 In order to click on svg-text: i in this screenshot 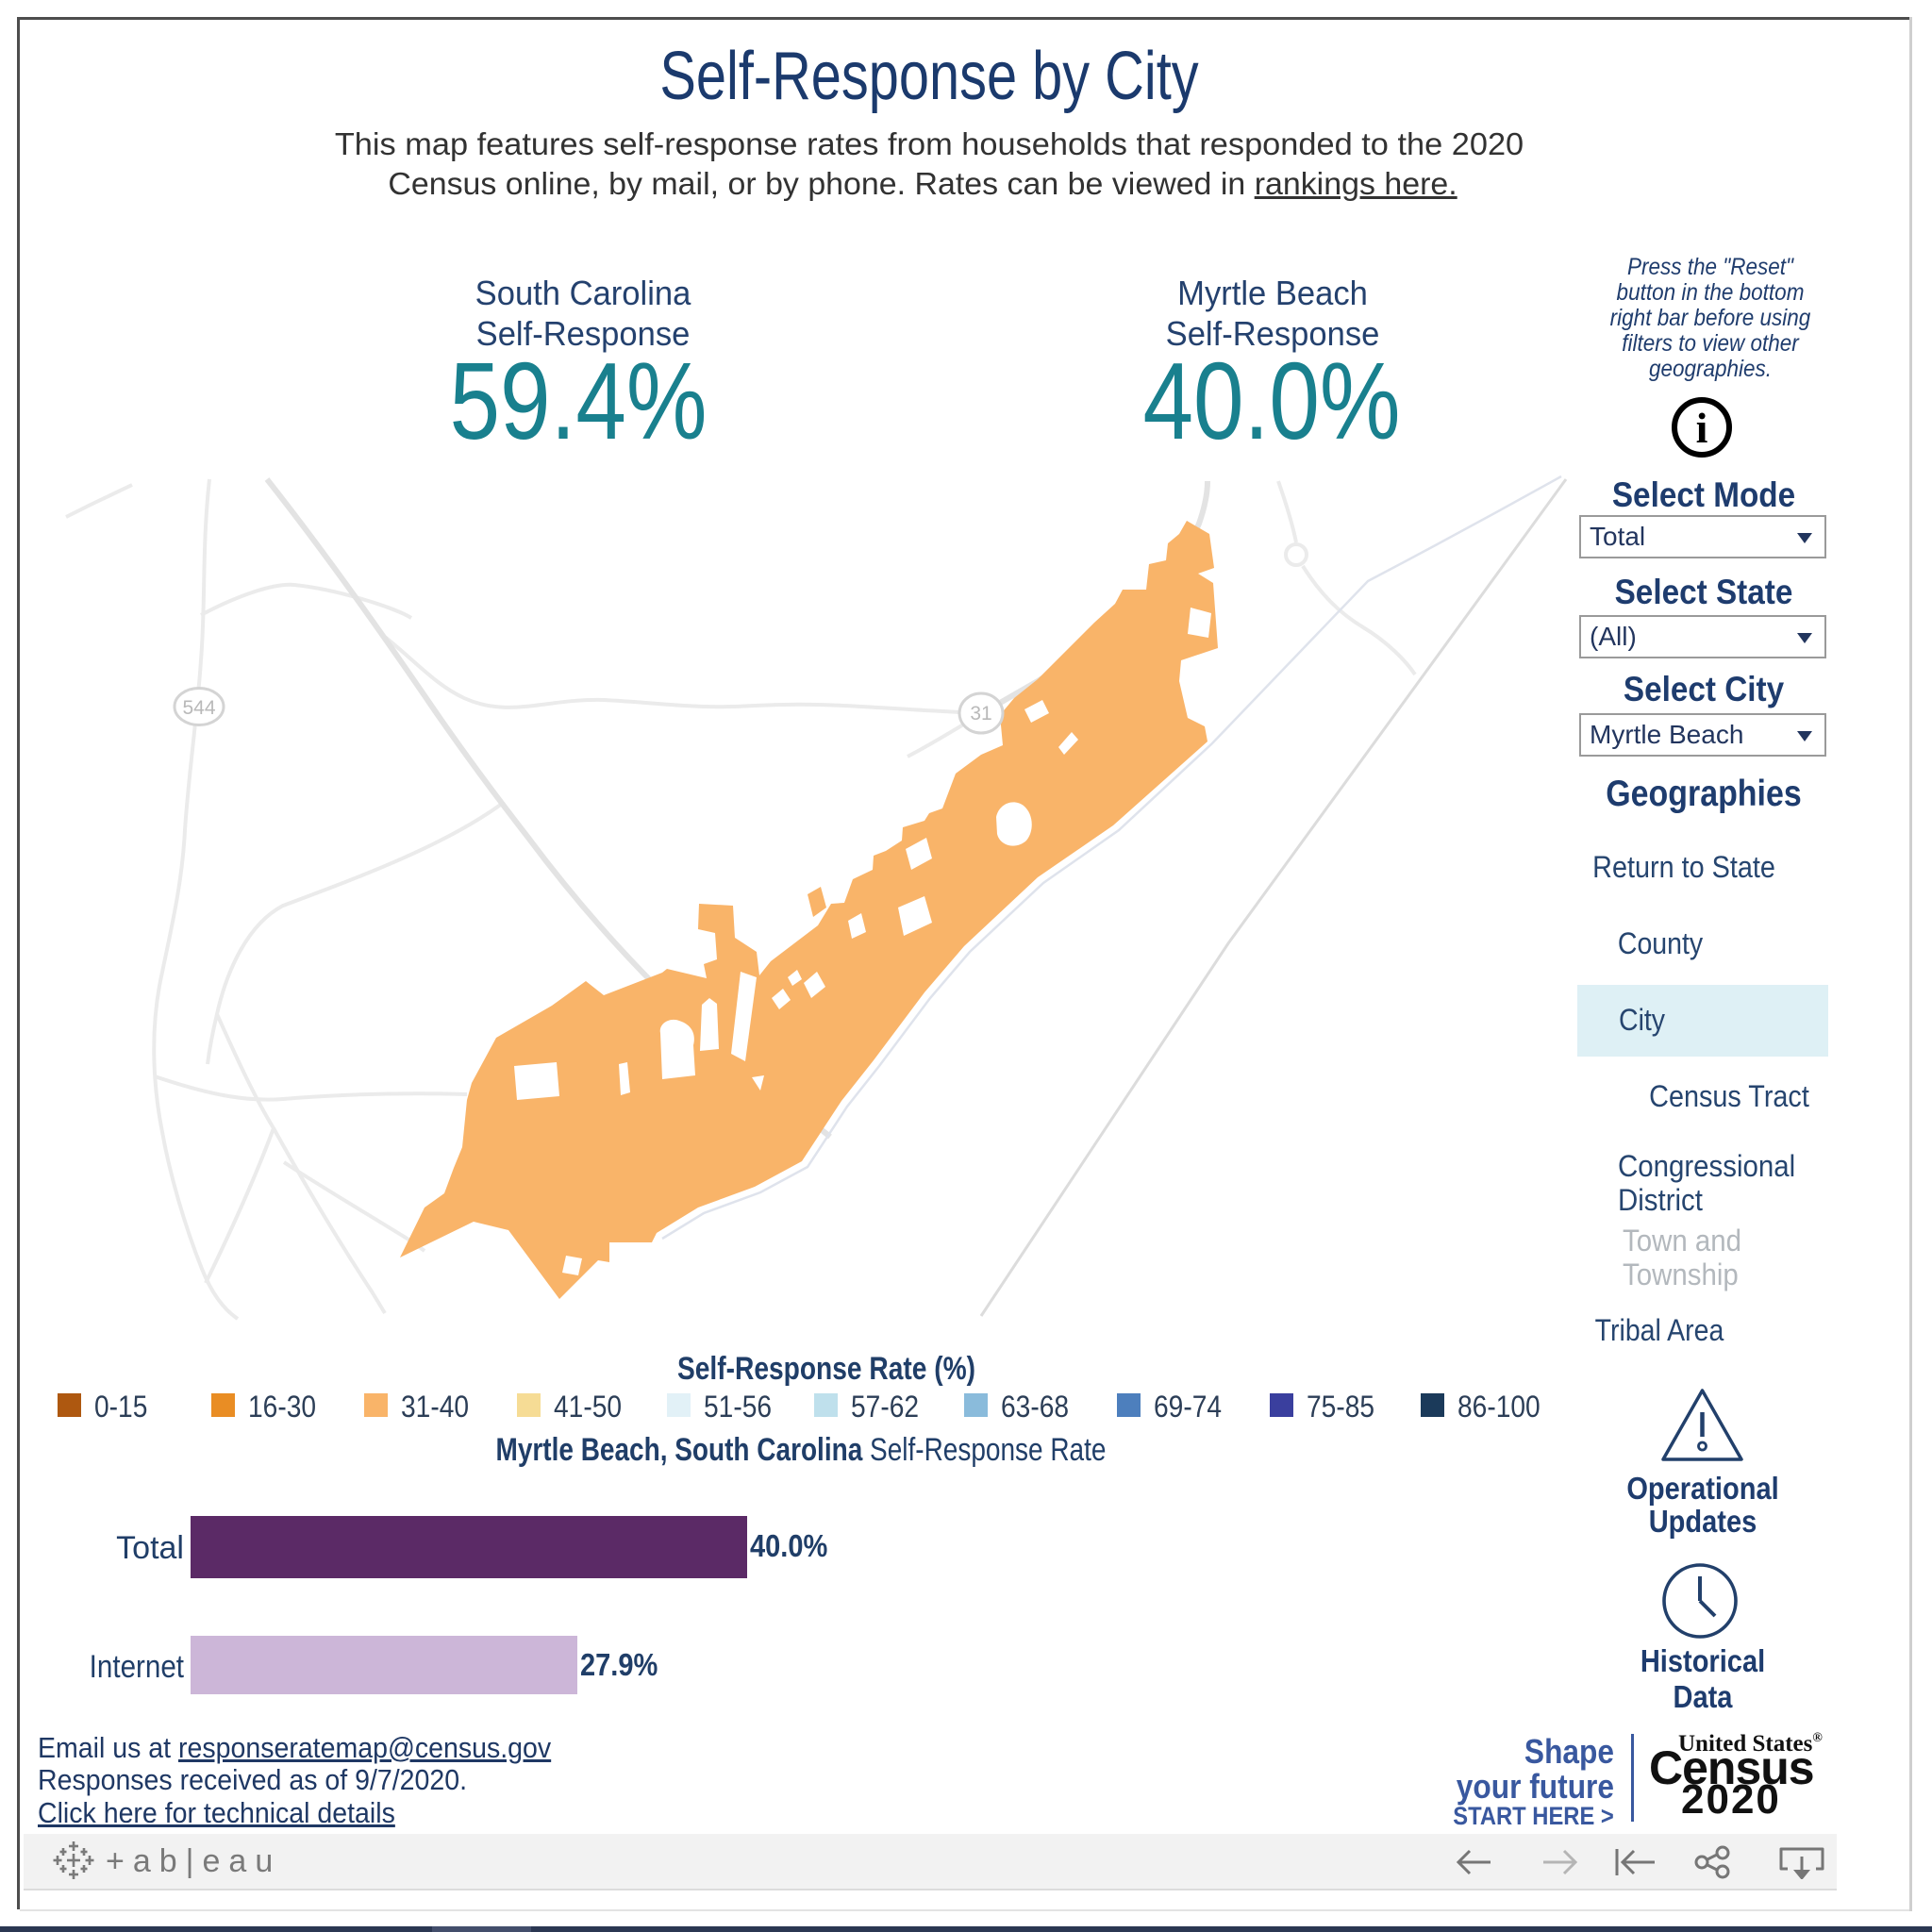, I will do `click(1702, 428)`.